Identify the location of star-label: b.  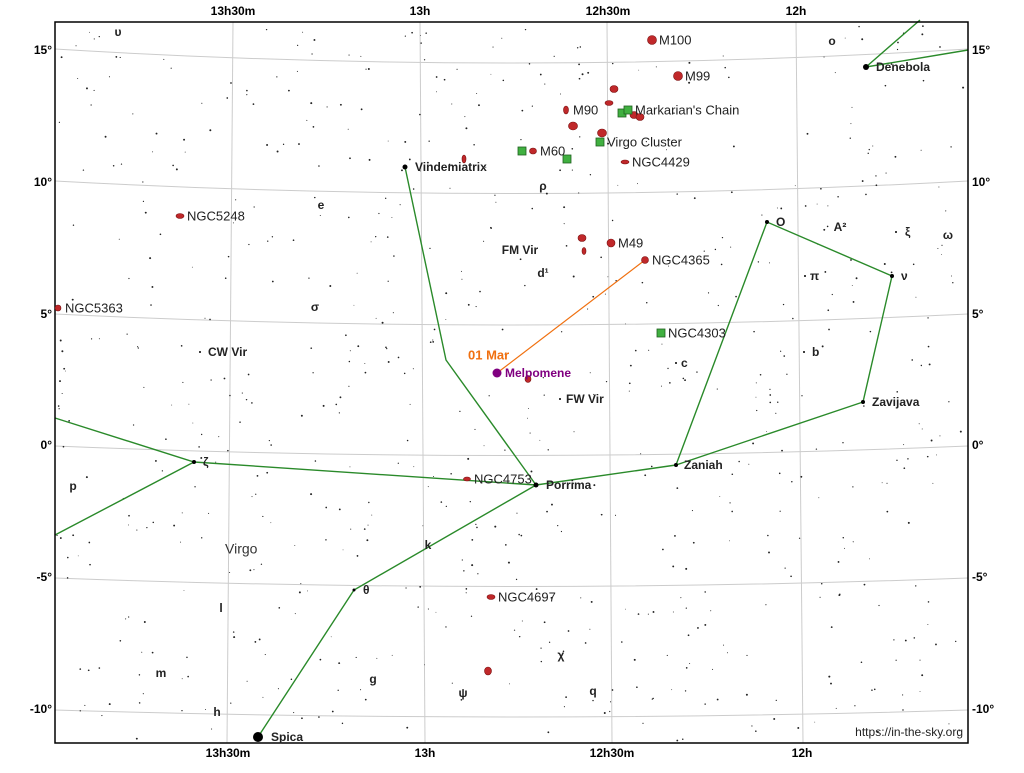
(815, 352).